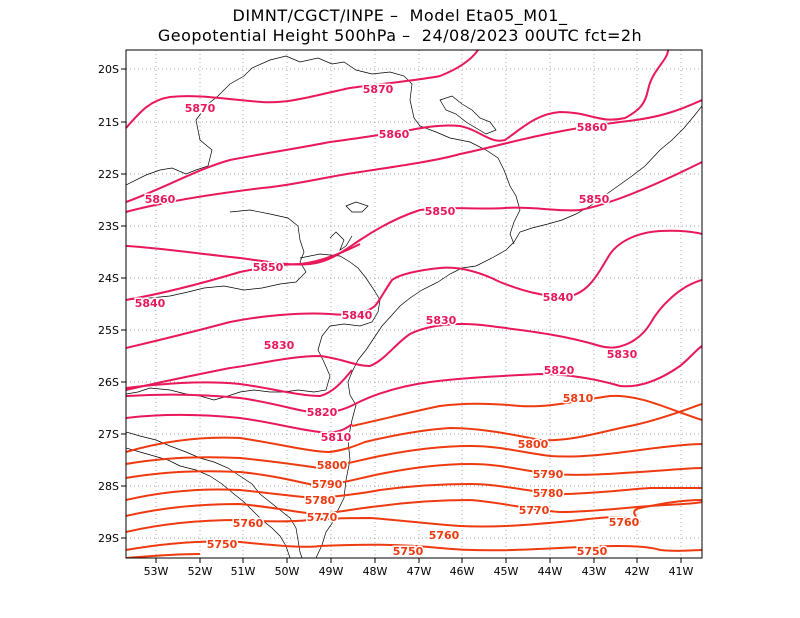 The height and width of the screenshot is (618, 800). Describe the element at coordinates (108, 226) in the screenshot. I see `lat-tick-label: 23S` at that location.